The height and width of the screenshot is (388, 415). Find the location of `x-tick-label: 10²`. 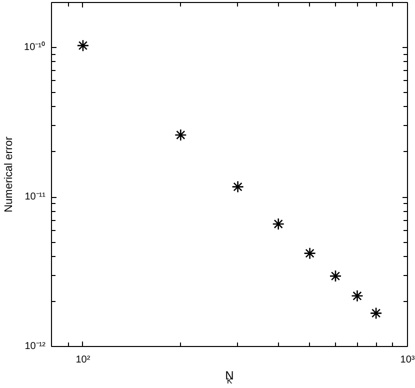

x-tick-label: 10² is located at coordinates (83, 360).